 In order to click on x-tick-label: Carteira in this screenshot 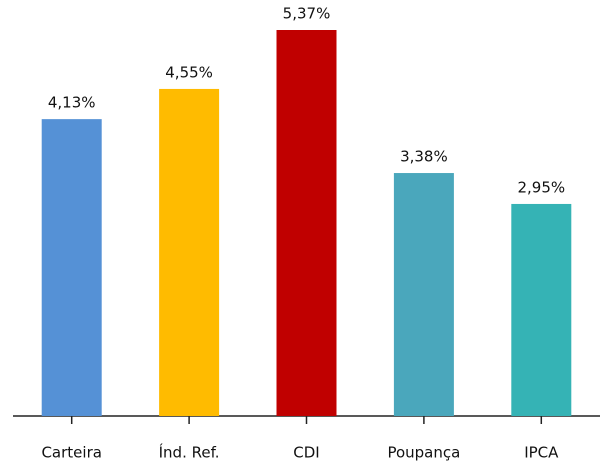, I will do `click(71, 453)`.